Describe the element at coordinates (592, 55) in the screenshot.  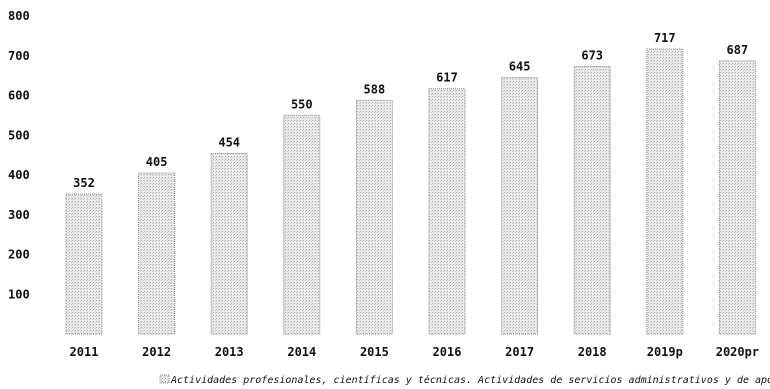
I see `data-label: 673` at that location.